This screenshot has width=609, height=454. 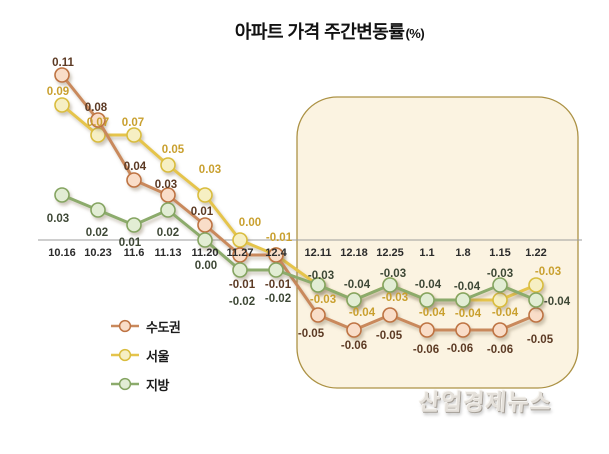 I want to click on chart-title-text: 아파트 가격 주간변동률, so click(x=319, y=32).